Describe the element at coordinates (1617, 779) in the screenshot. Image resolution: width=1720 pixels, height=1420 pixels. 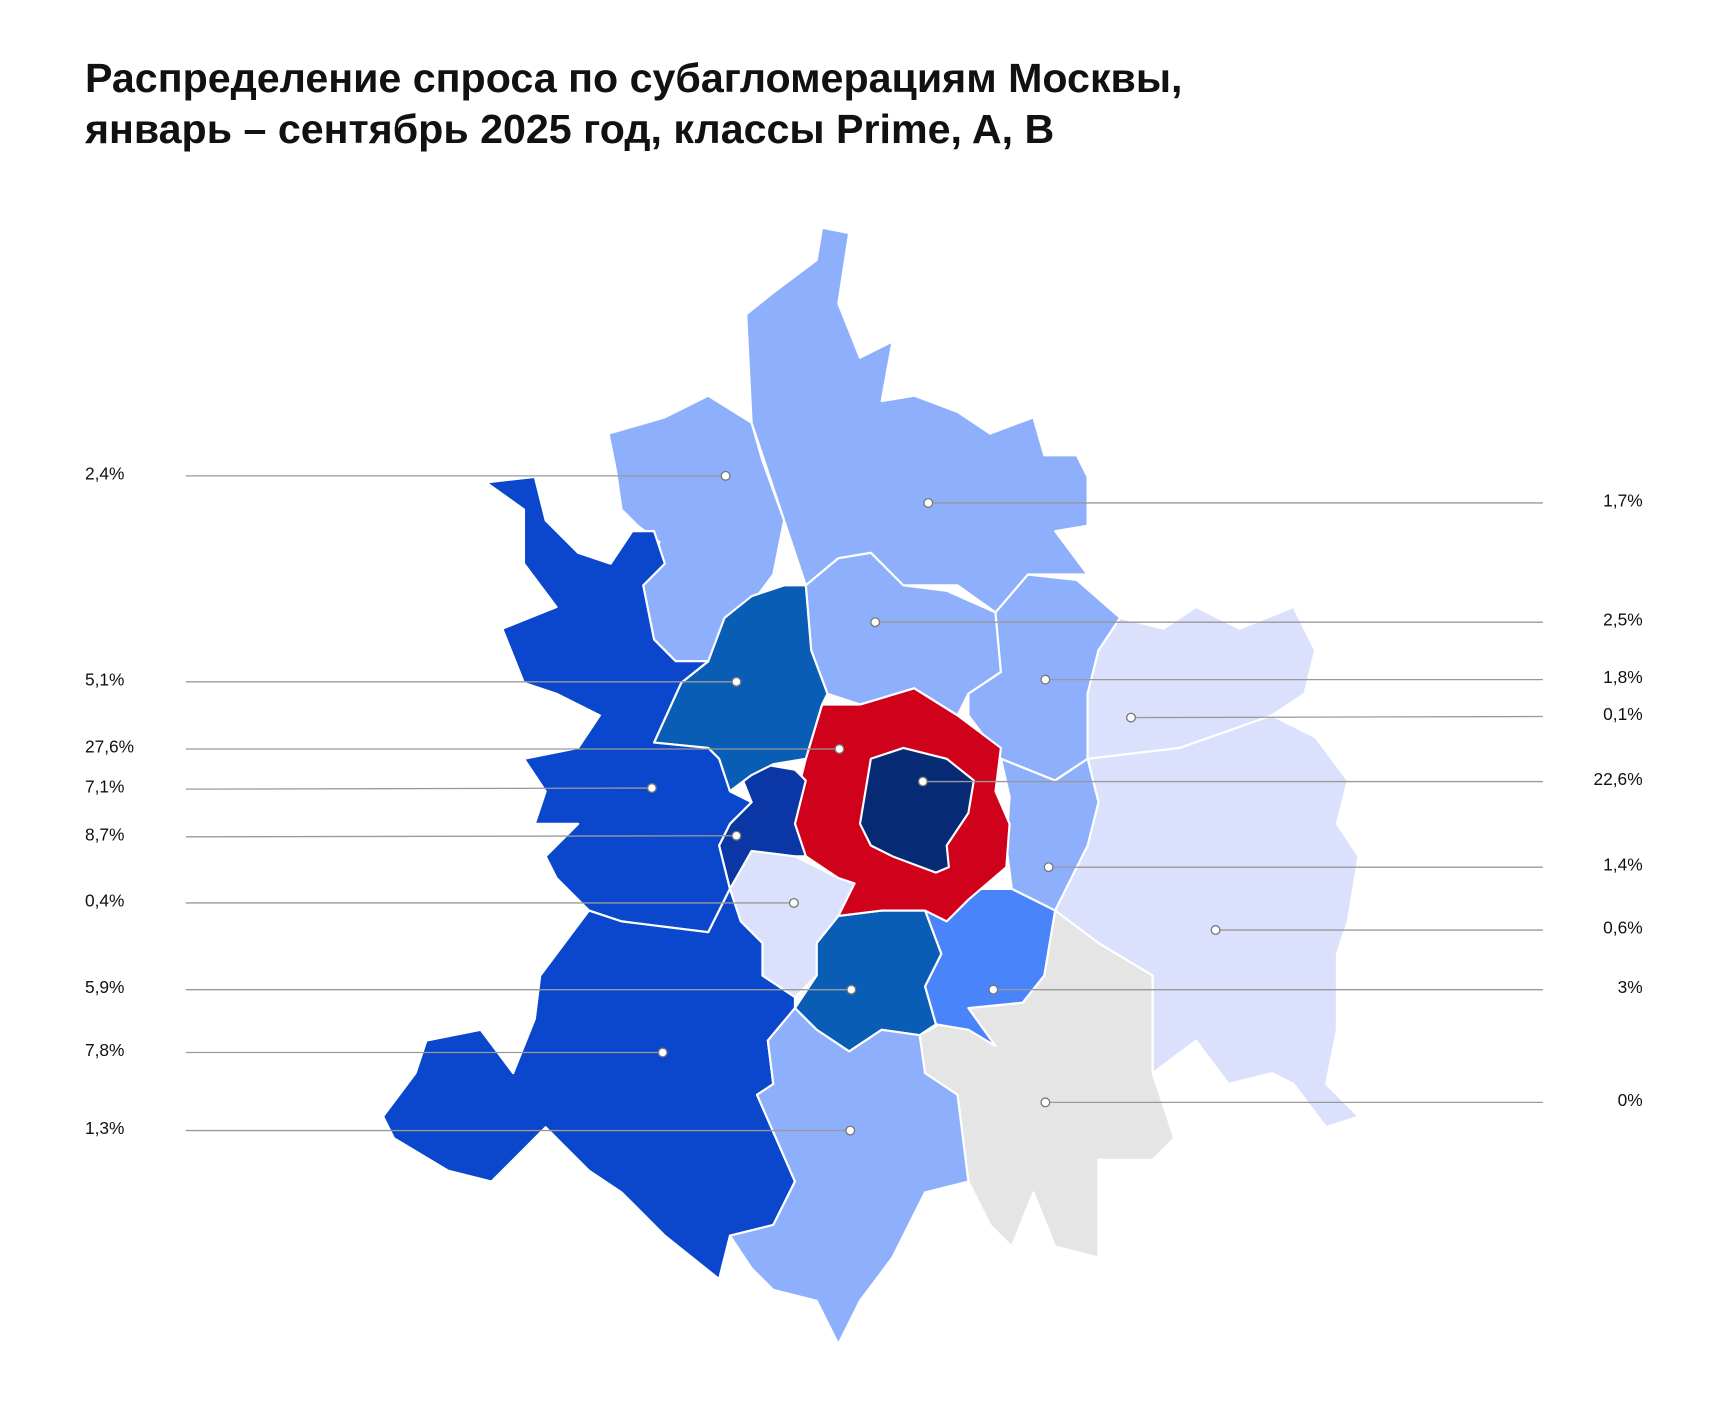
I see `region-value-label: 22,6%` at that location.